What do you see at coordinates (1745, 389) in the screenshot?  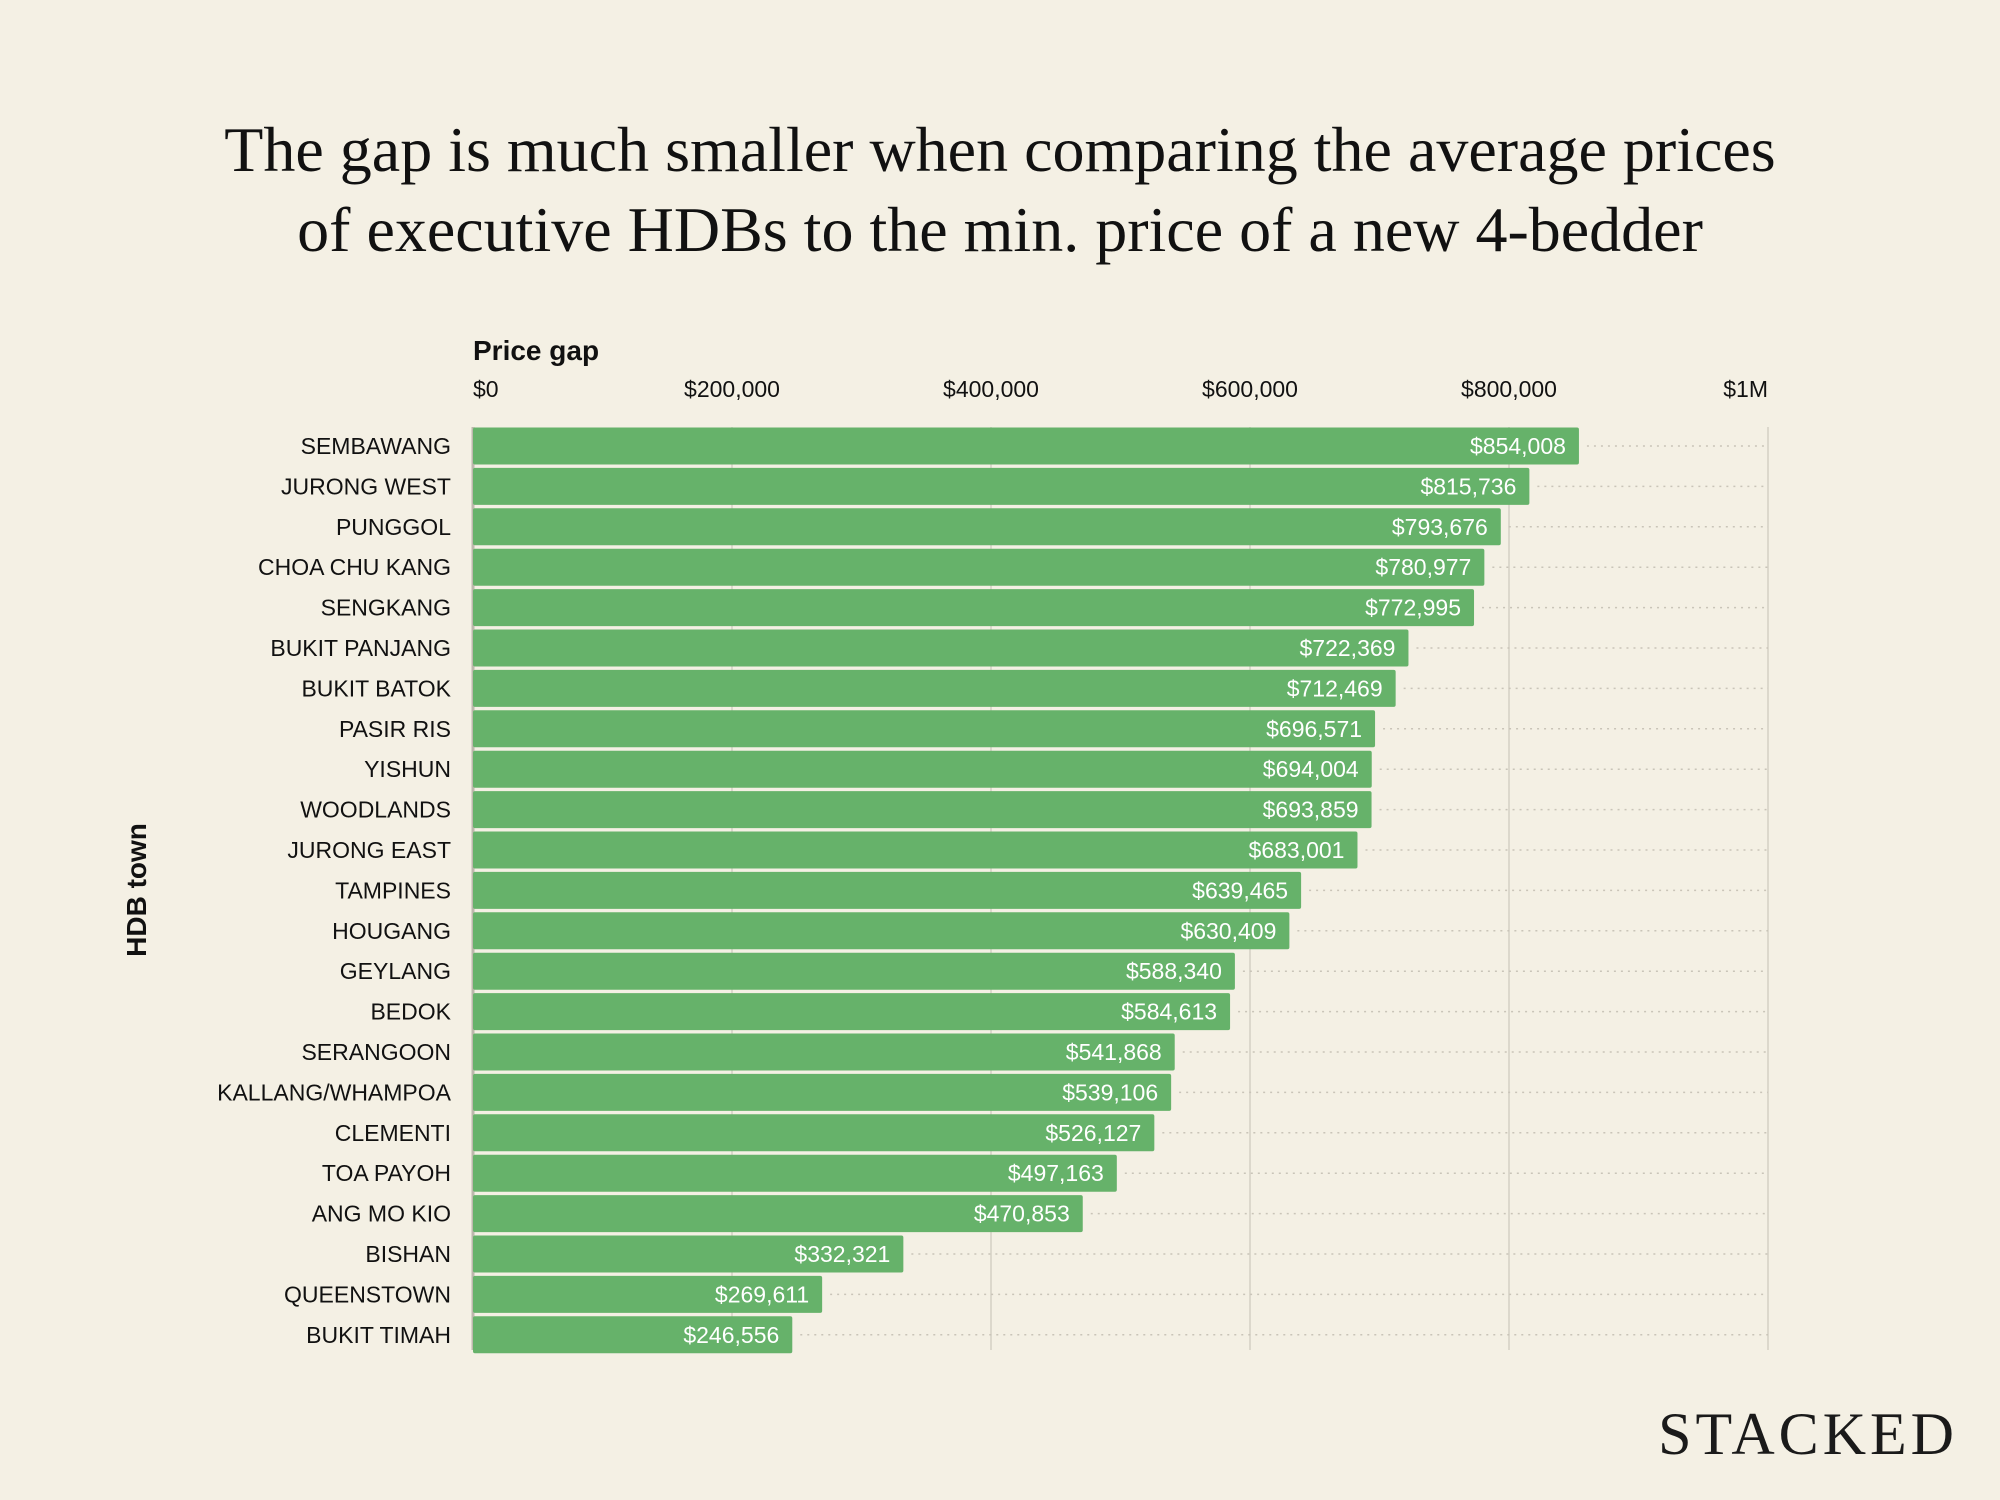 I see `x-tick-label: $1M` at bounding box center [1745, 389].